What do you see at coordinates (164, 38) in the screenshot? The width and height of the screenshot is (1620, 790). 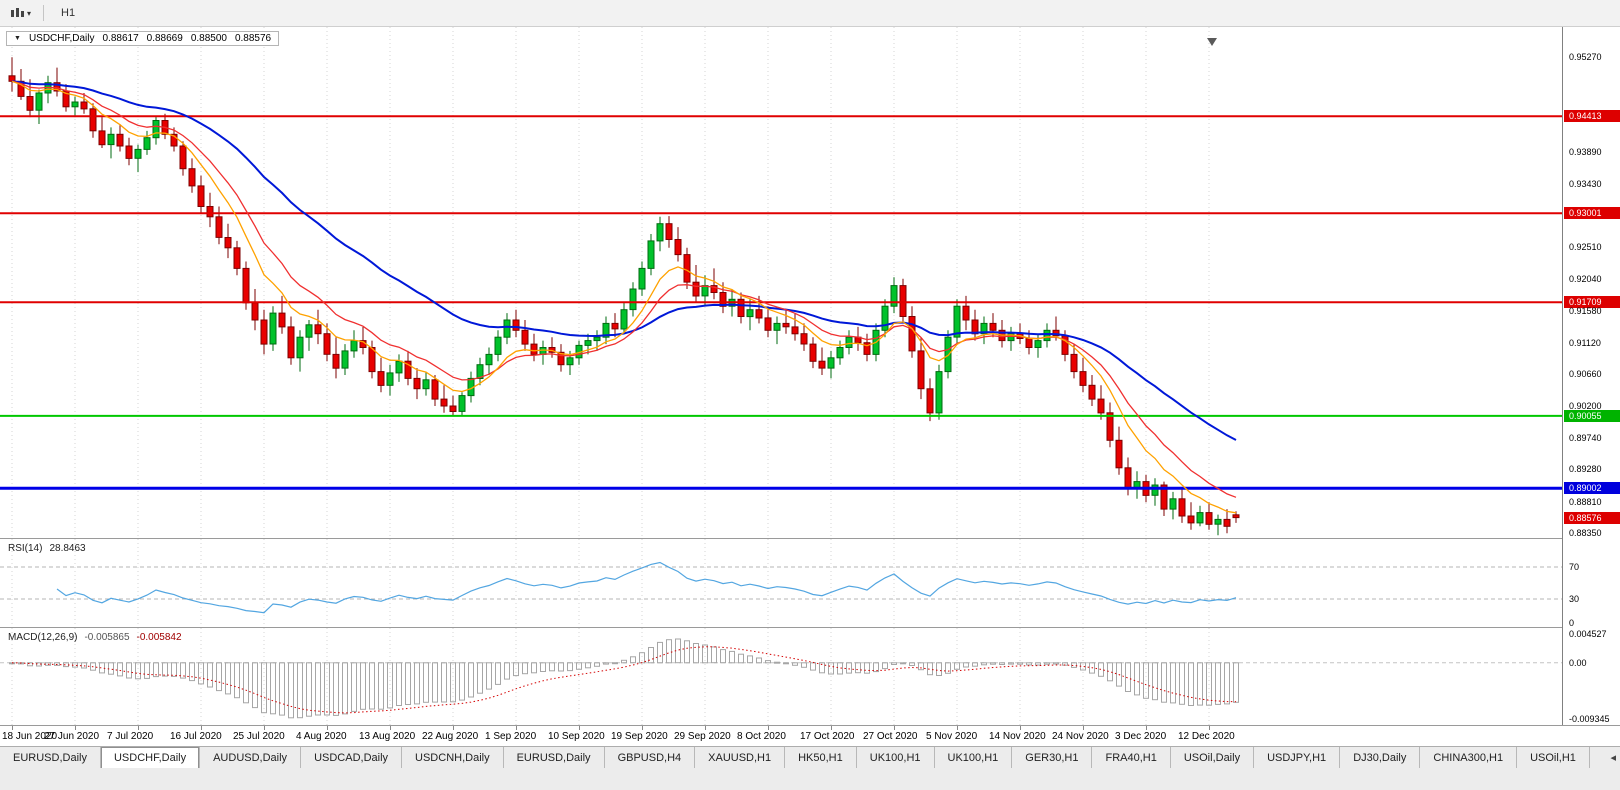 I see `ohlc-high: 0.88669` at bounding box center [164, 38].